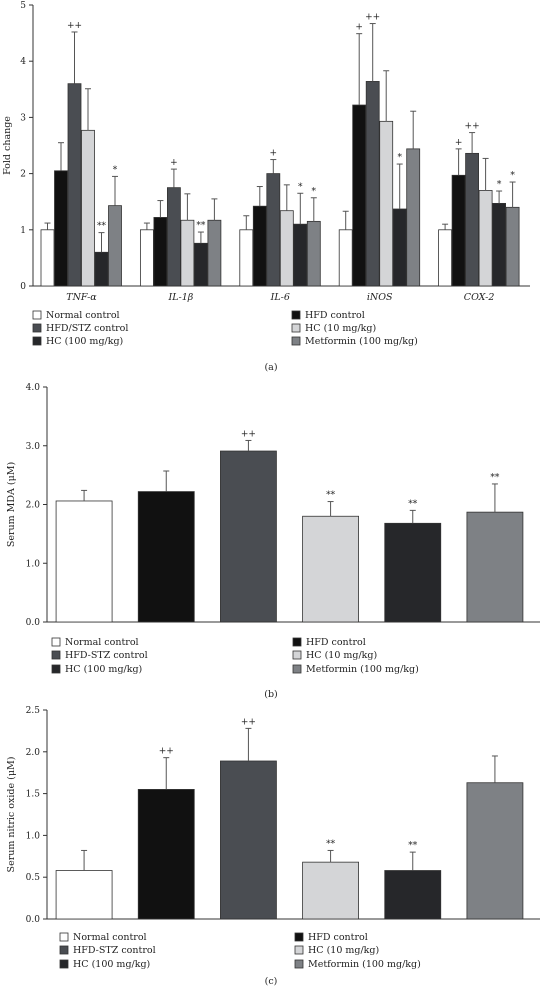 The width and height of the screenshot is (543, 995). Describe the element at coordinates (512, 176) in the screenshot. I see `cox-2-metformin-100-mg-kg-significance-mark: *` at that location.